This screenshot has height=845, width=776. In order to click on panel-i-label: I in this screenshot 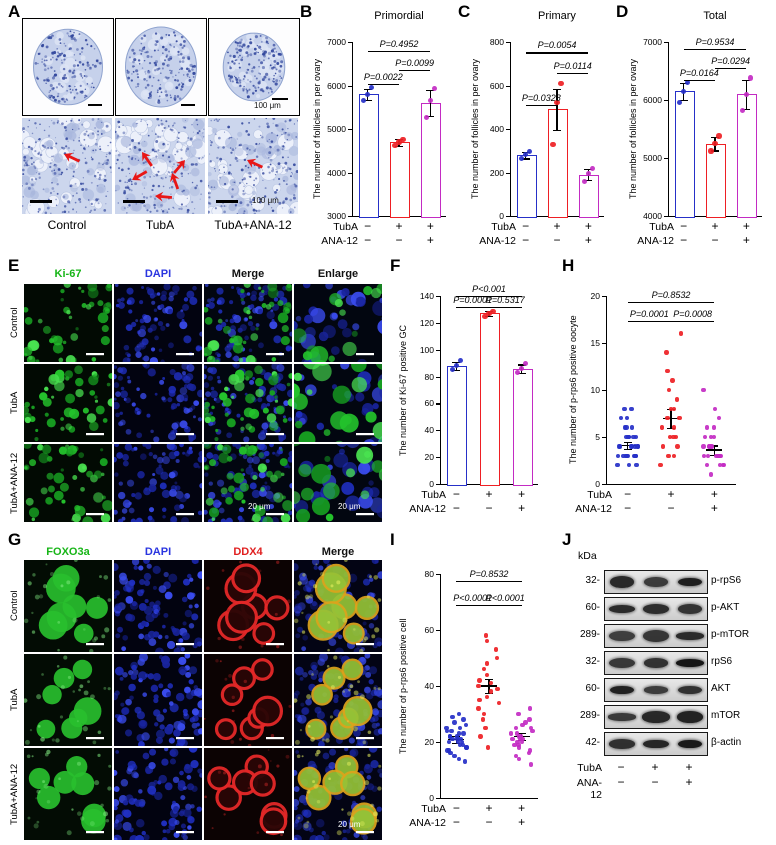, I will do `click(392, 539)`.